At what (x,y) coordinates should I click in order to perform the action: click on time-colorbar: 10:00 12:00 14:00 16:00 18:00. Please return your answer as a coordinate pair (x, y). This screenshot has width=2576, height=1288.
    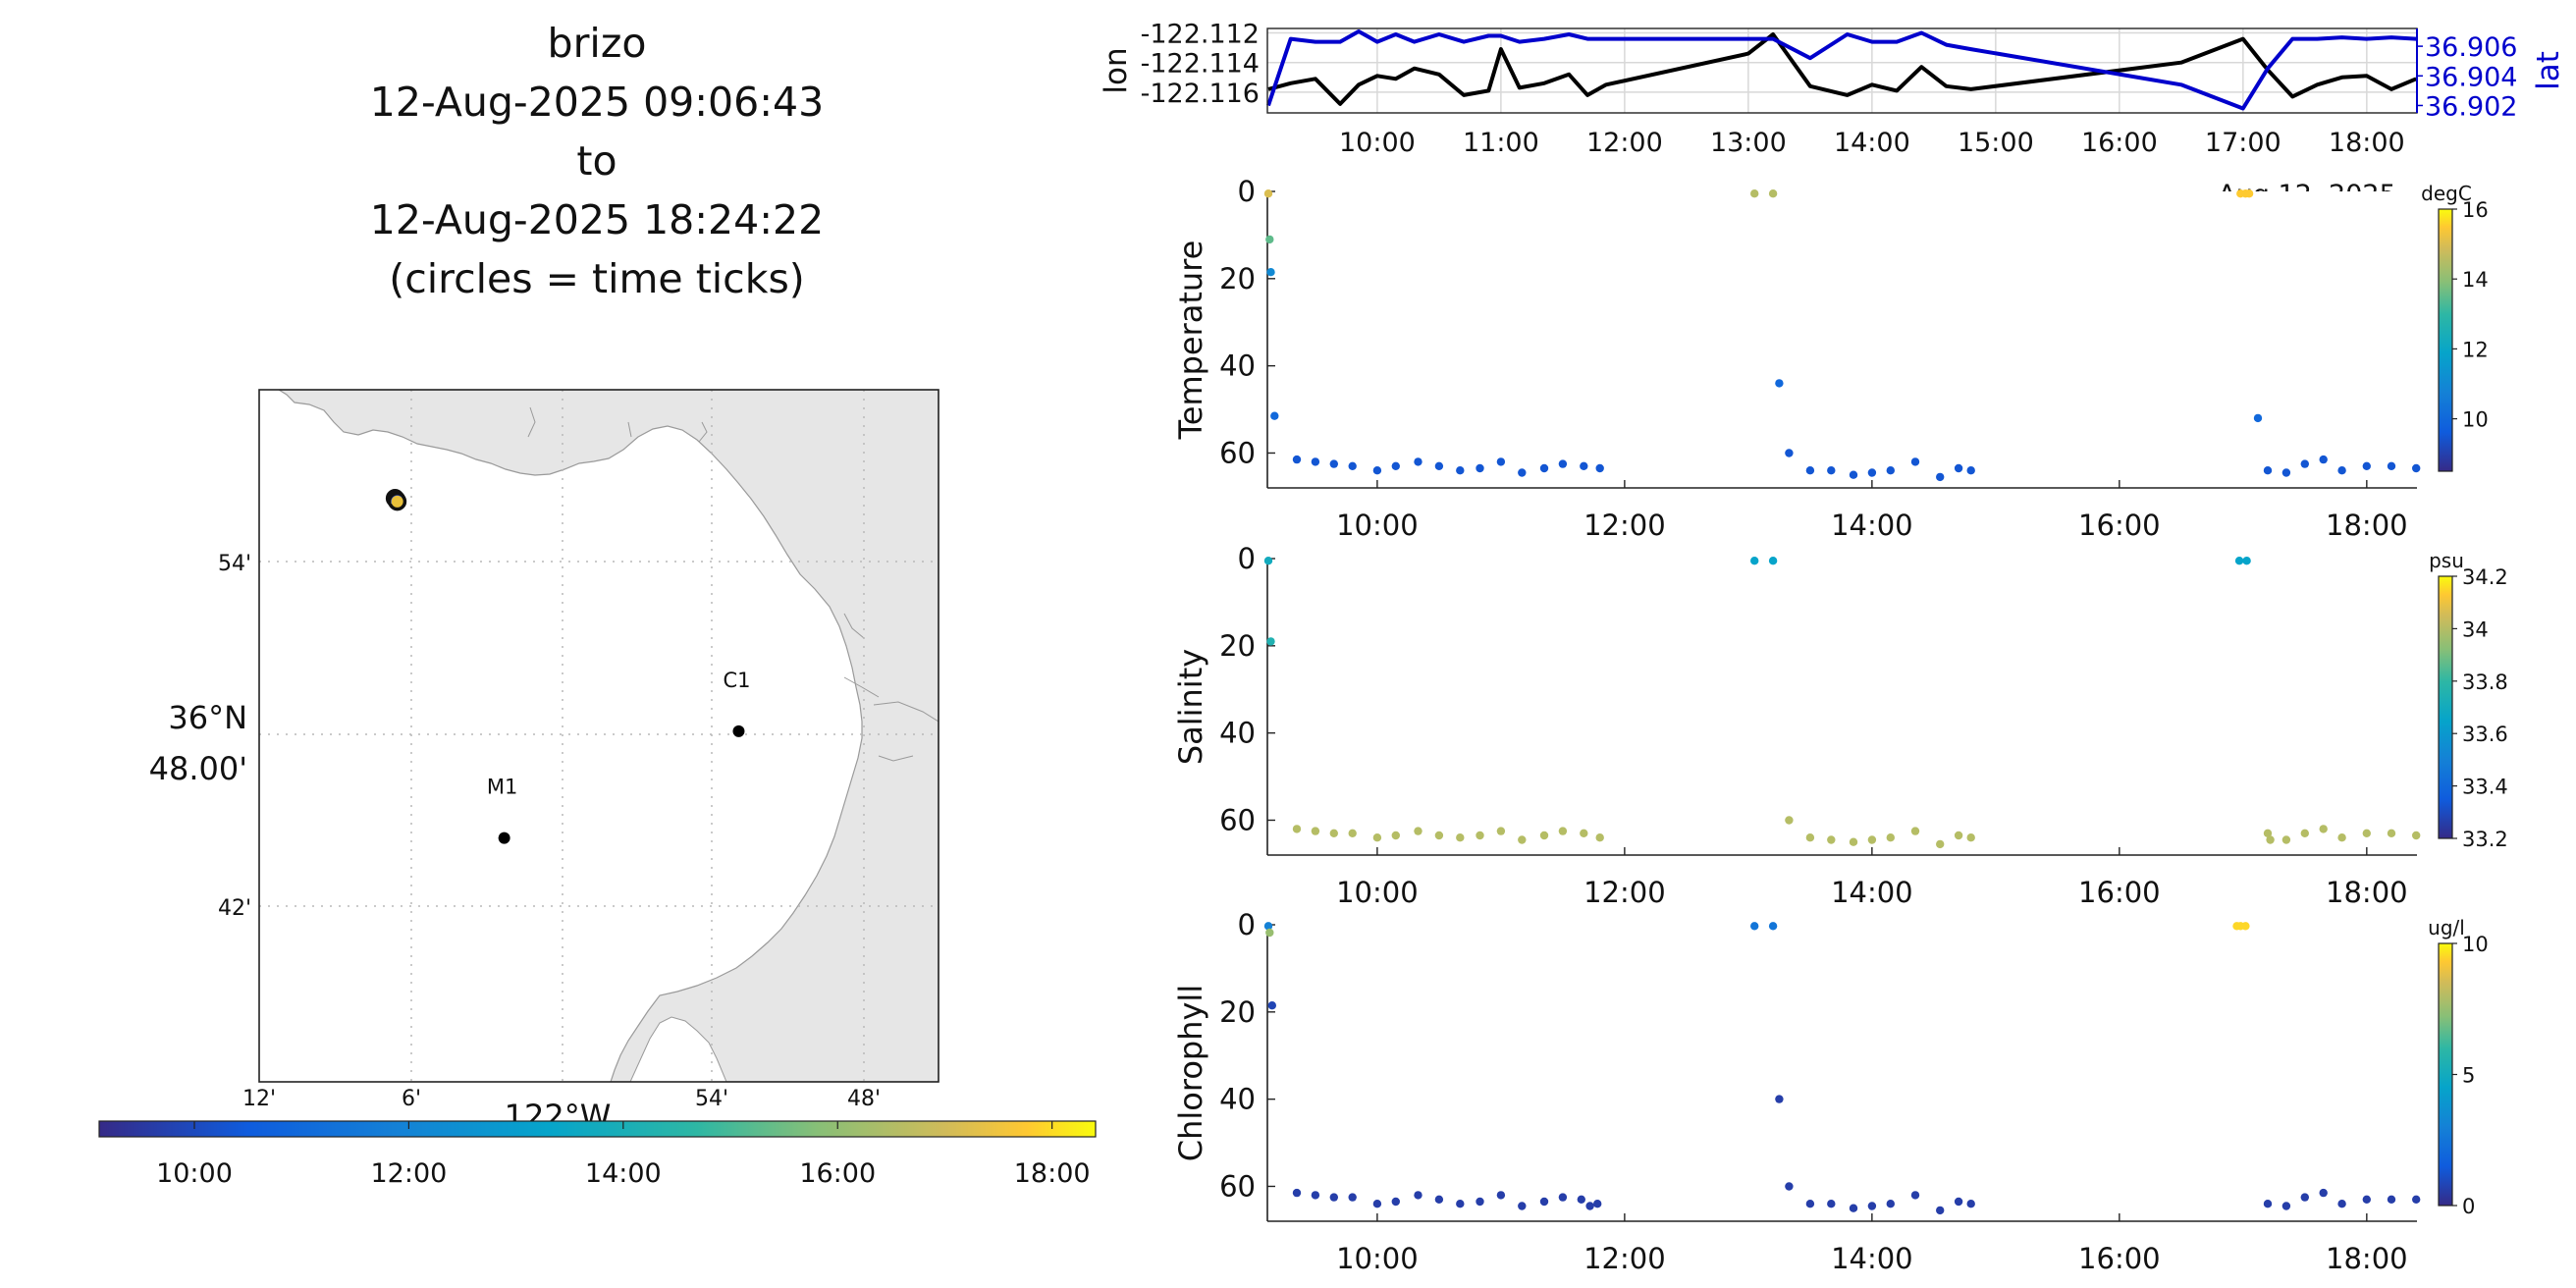
    Looking at the image, I should click on (597, 1154).